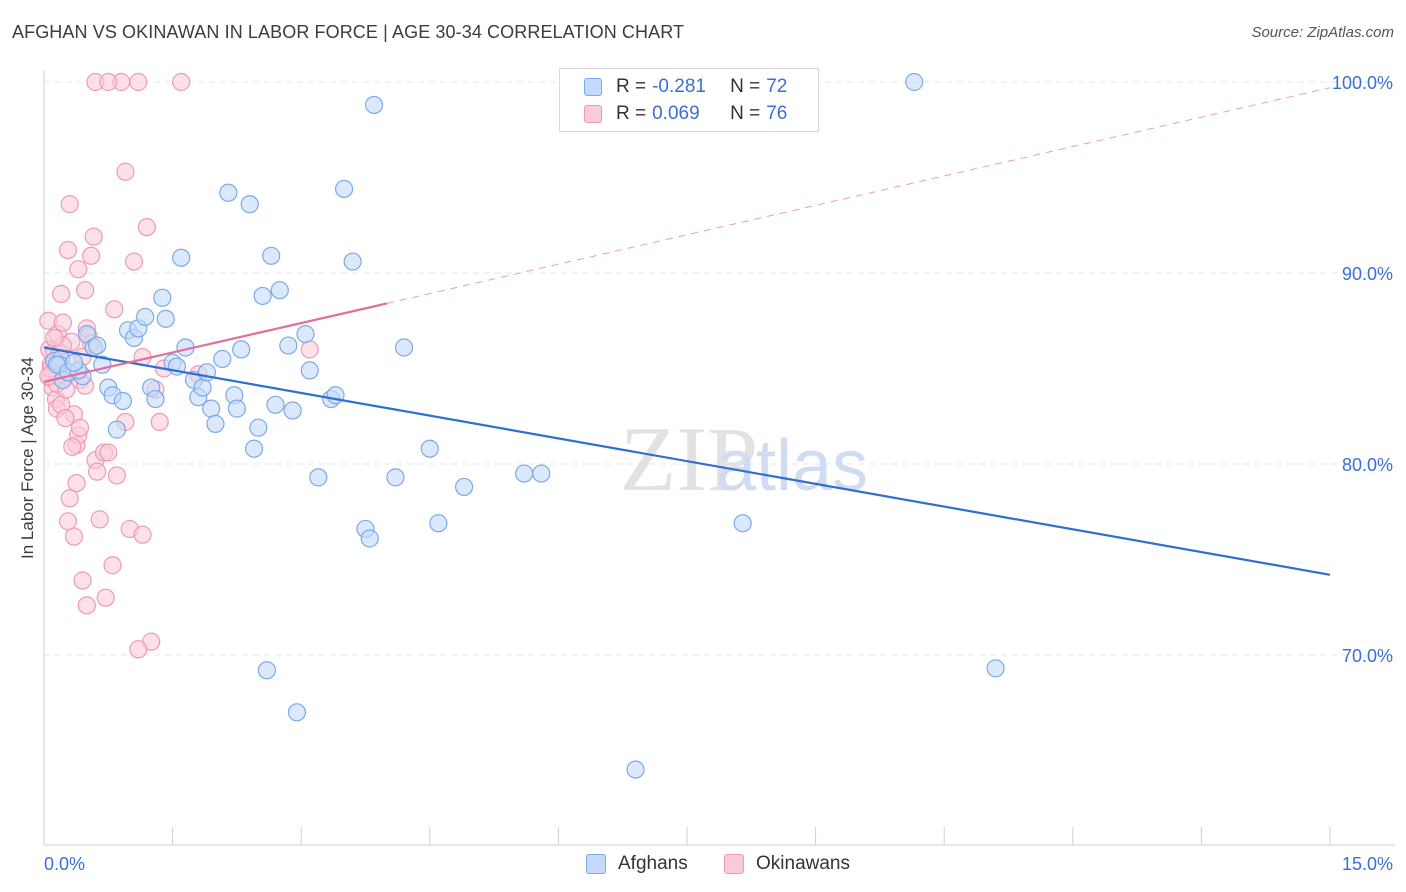 This screenshot has height=892, width=1406. I want to click on legend-row-okinawans: R = 0.069 N = 76, so click(685, 114).